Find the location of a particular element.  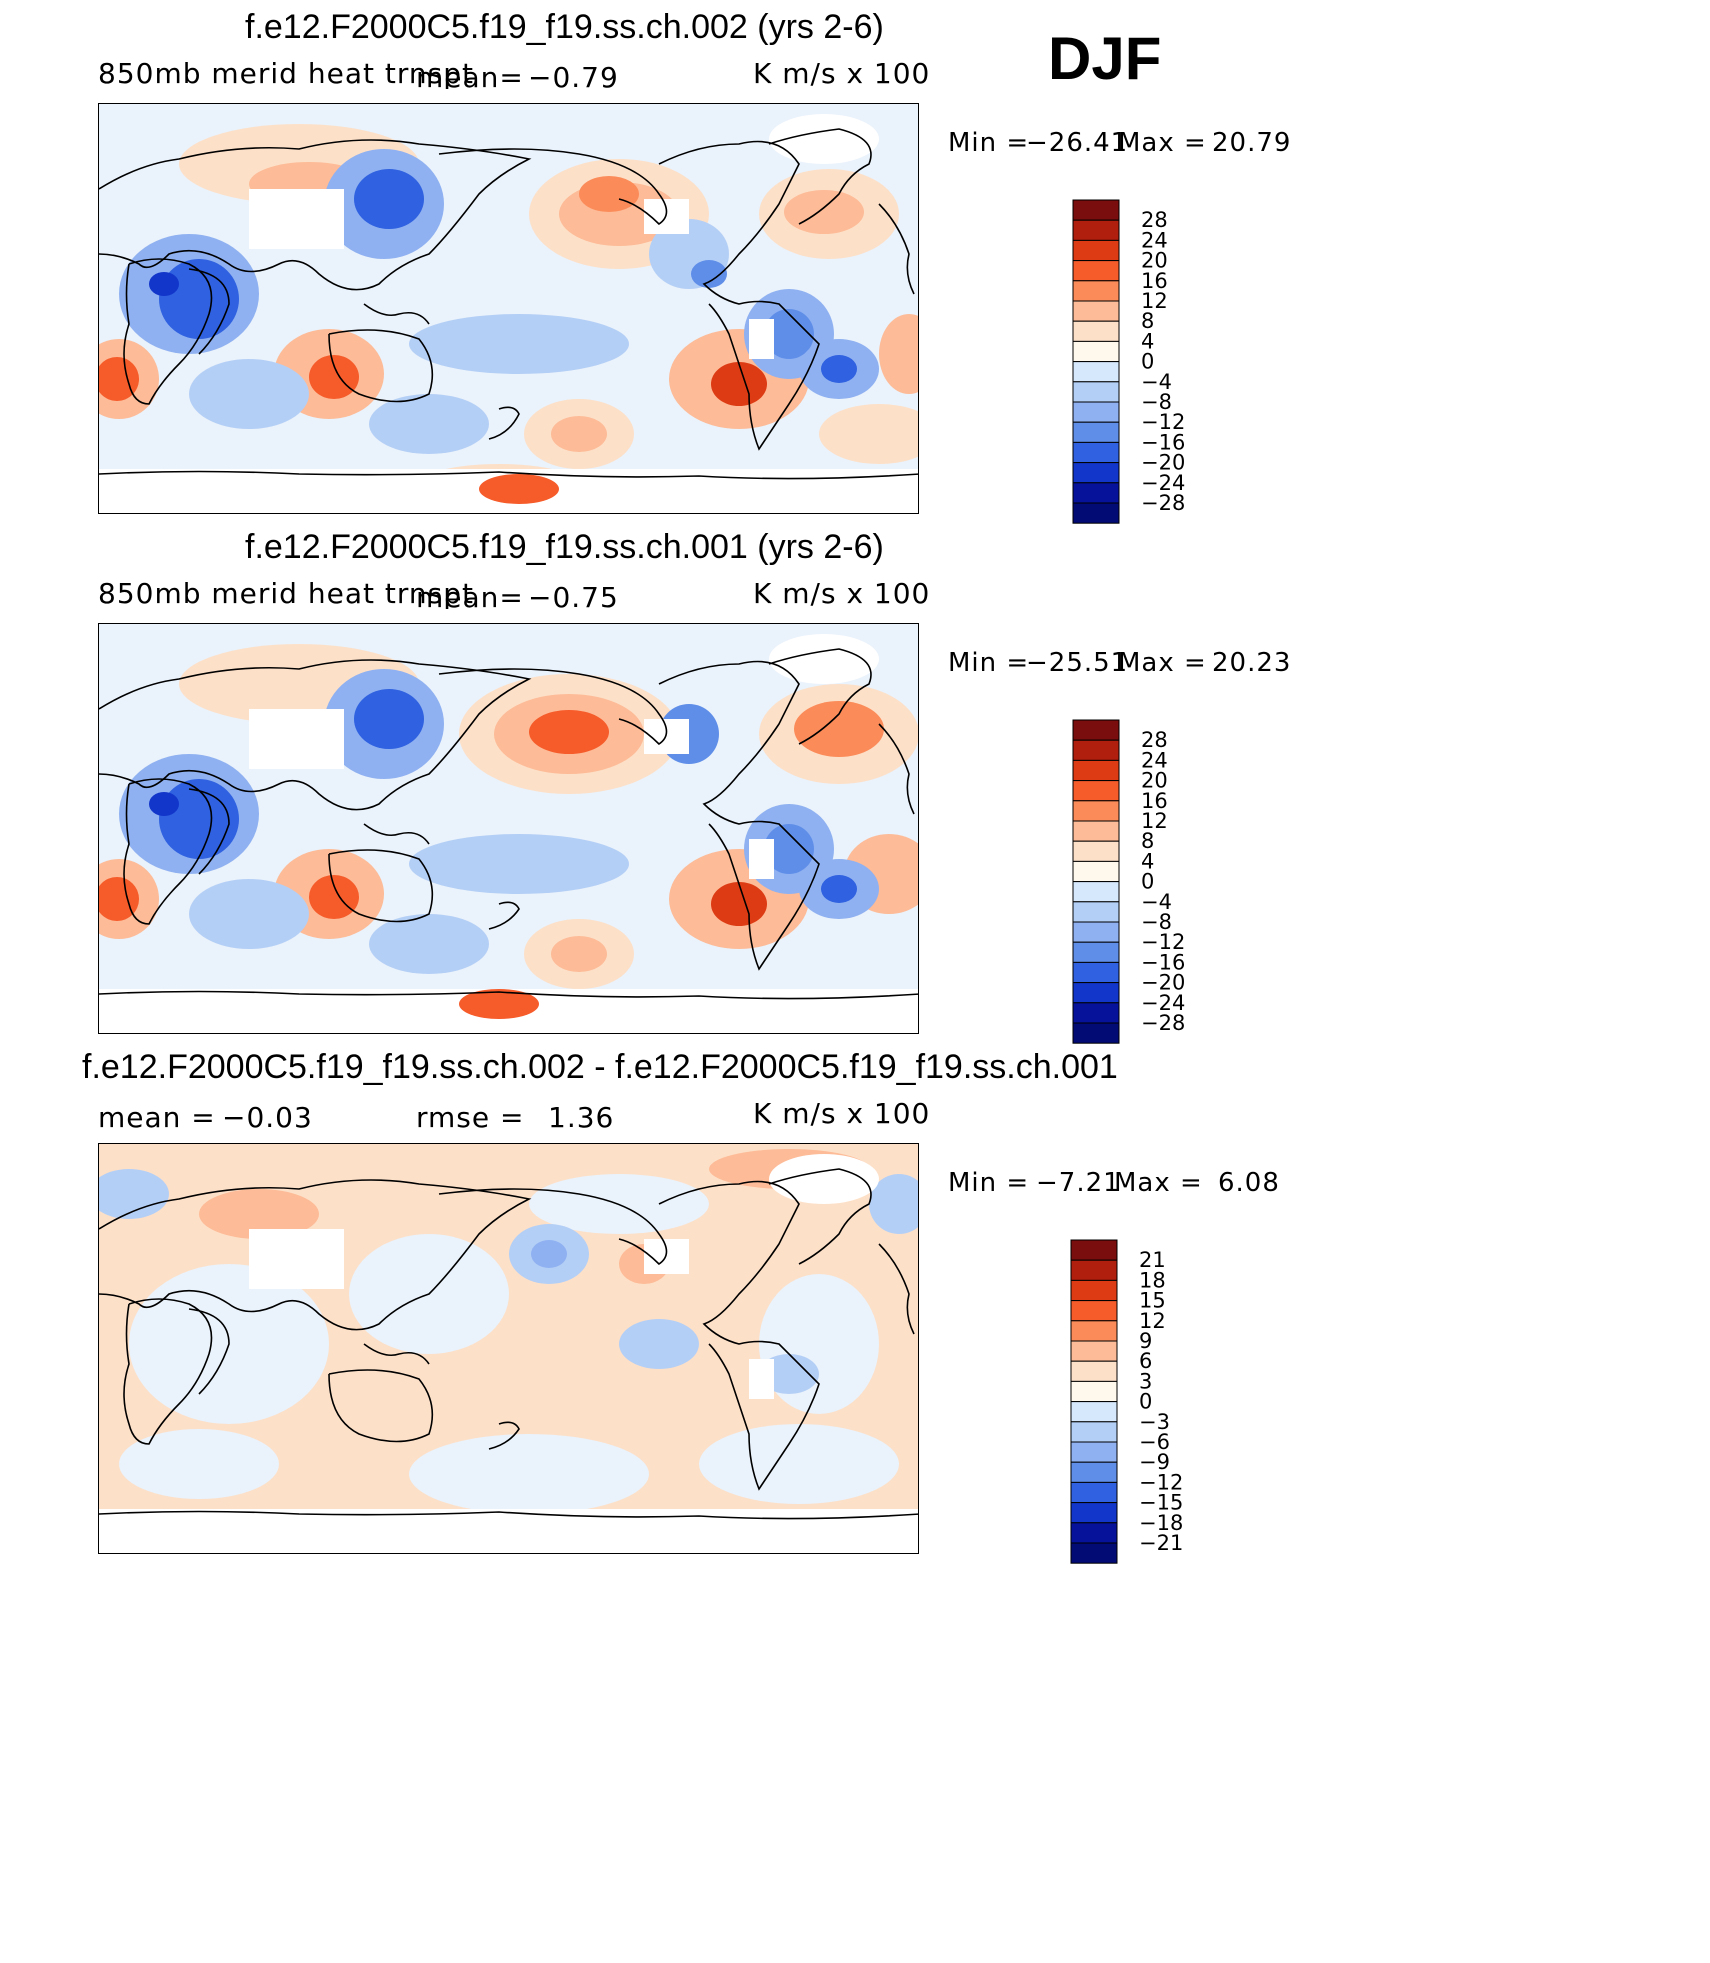

panel1-min-label: Min = is located at coordinates (989, 143).